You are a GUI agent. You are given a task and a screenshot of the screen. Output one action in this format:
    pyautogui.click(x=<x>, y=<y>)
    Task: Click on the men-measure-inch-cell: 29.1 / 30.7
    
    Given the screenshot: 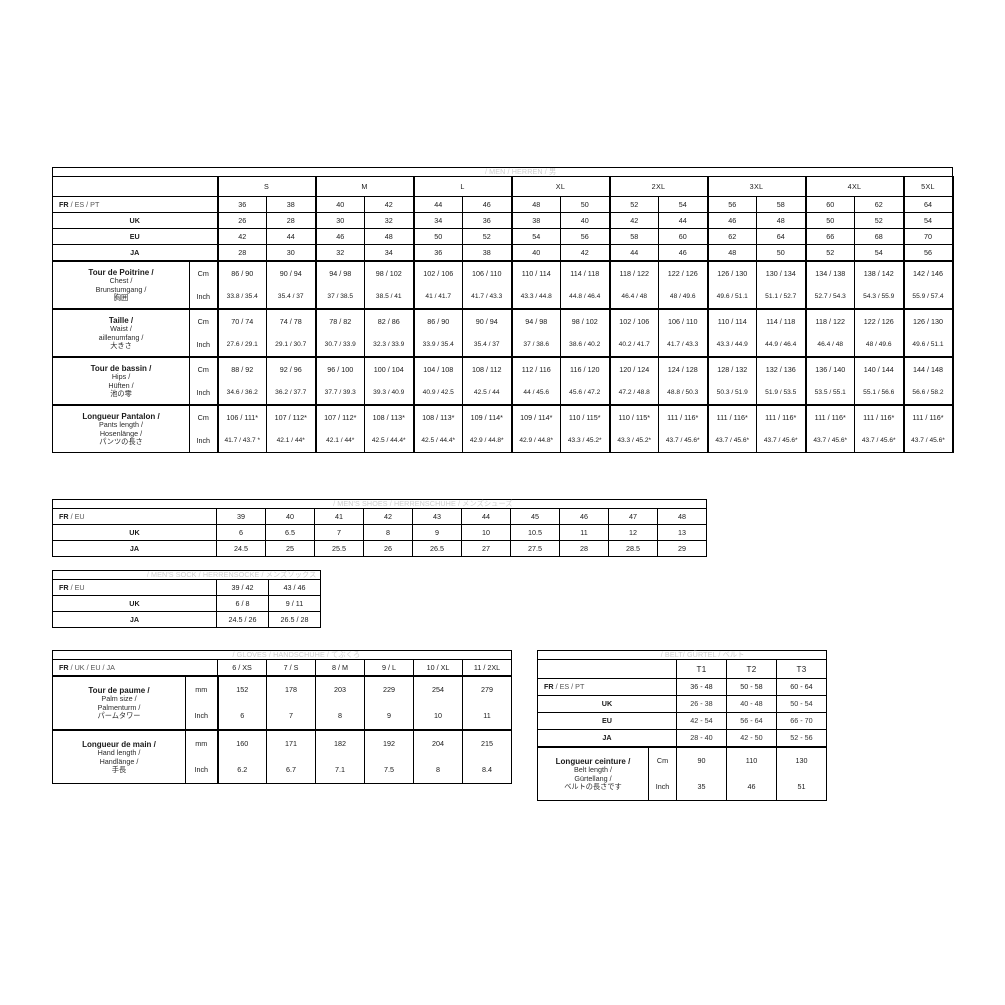 What is the action you would take?
    pyautogui.click(x=291, y=345)
    